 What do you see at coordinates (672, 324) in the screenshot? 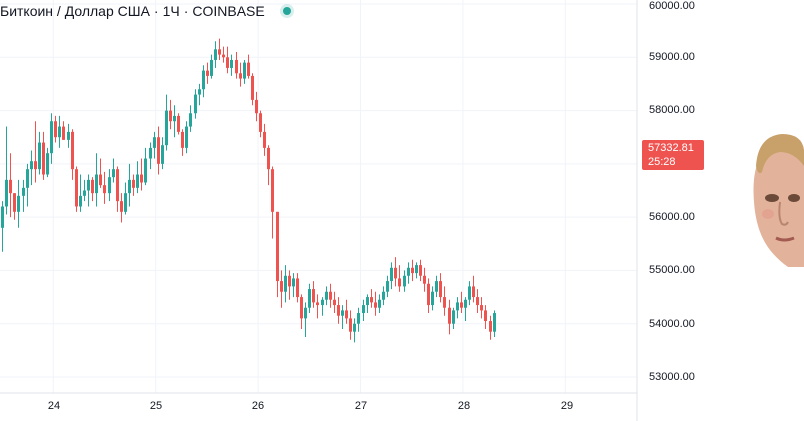
I see `y-tick-label: 54000.00` at bounding box center [672, 324].